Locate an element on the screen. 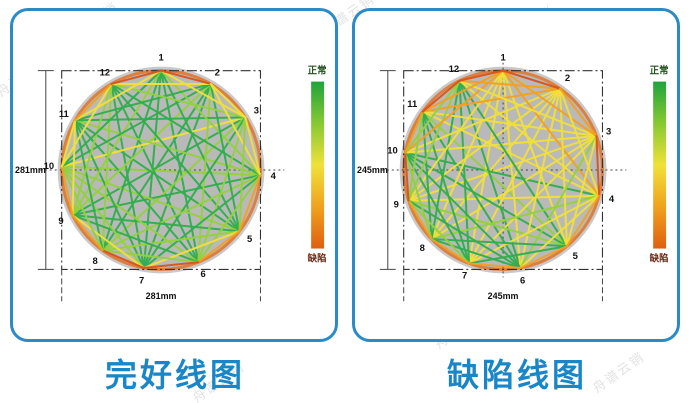 This screenshot has height=403, width=700. node-label-2: 2 is located at coordinates (567, 78).